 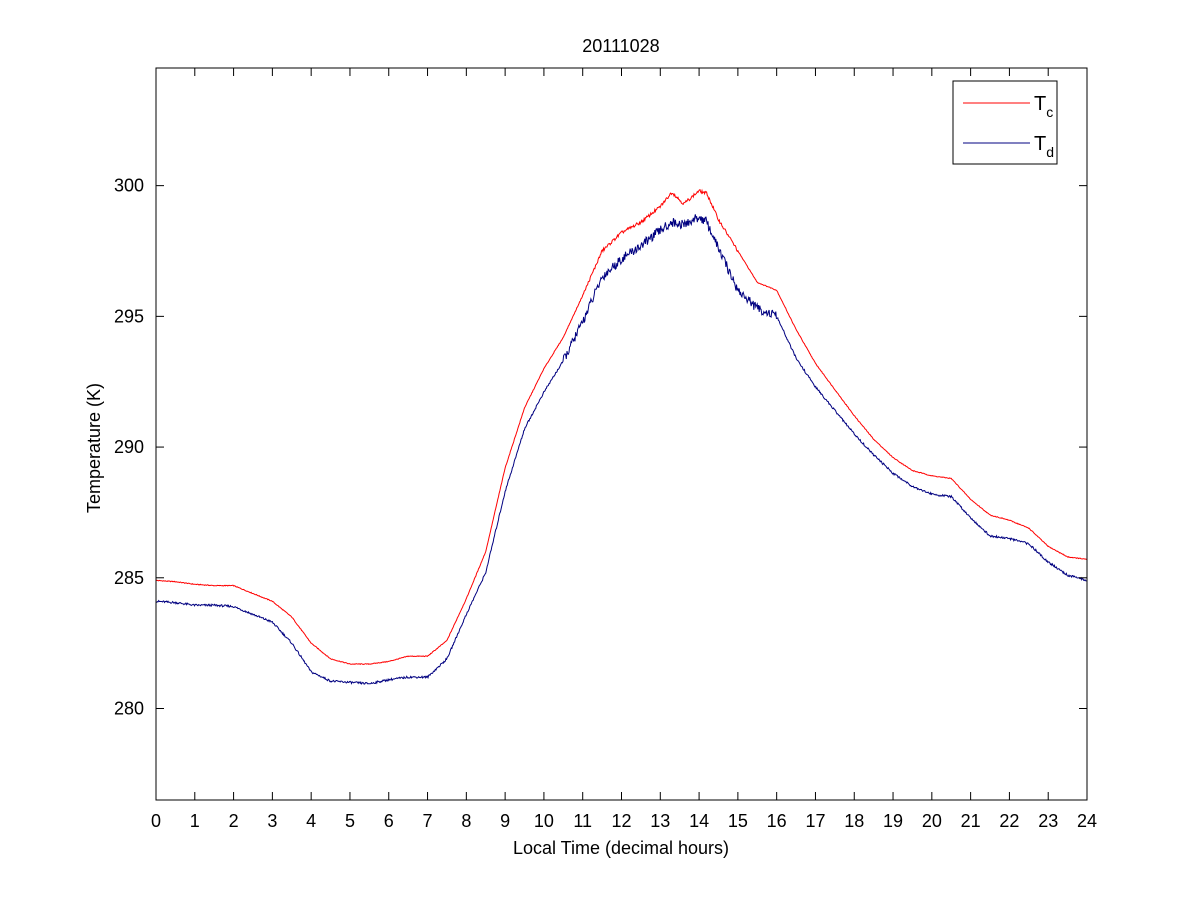 What do you see at coordinates (1049, 112) in the screenshot?
I see `legend-subscript: c` at bounding box center [1049, 112].